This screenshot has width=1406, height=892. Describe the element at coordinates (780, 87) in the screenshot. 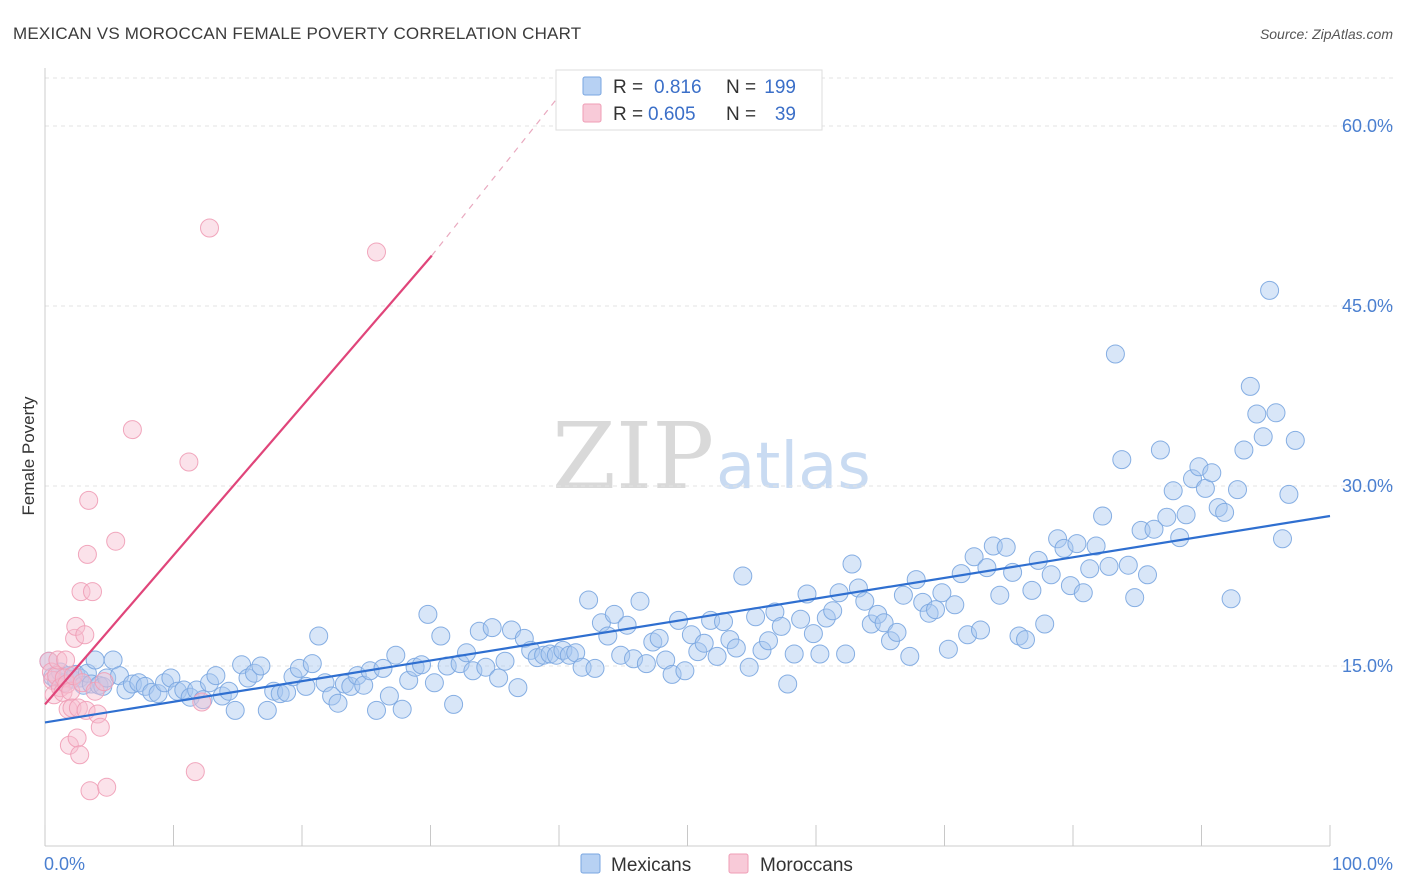

I see `legend-n-value-mexicans: 199` at that location.